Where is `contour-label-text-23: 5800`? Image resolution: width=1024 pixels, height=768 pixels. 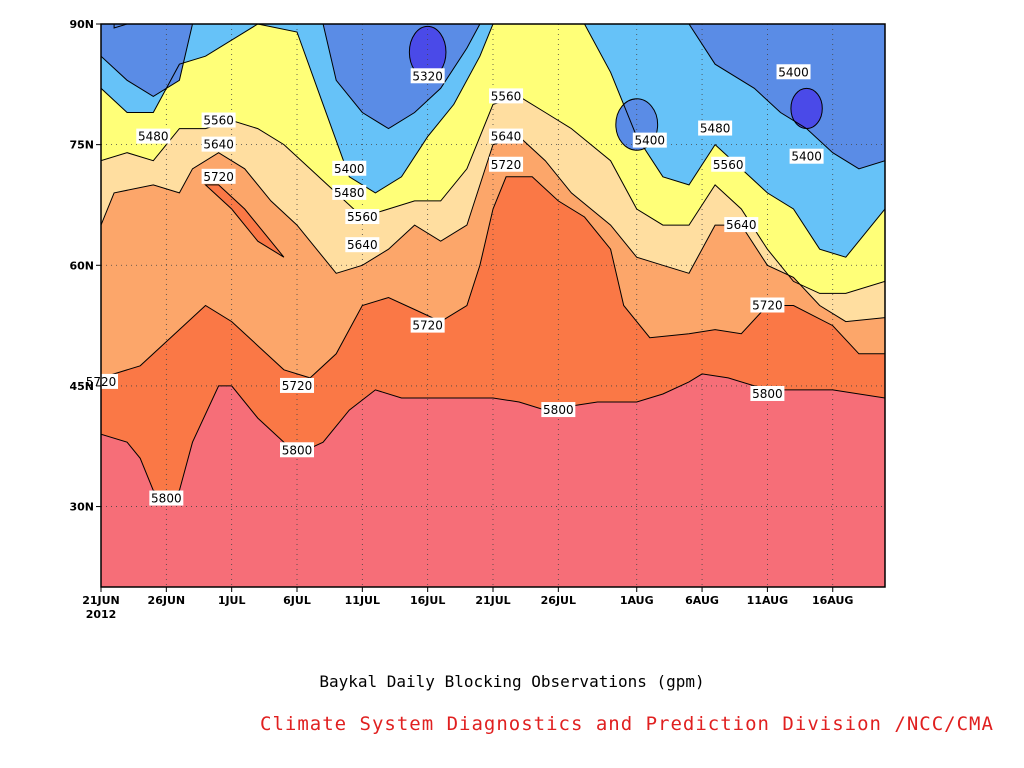
contour-label-text-23: 5800 is located at coordinates (767, 394).